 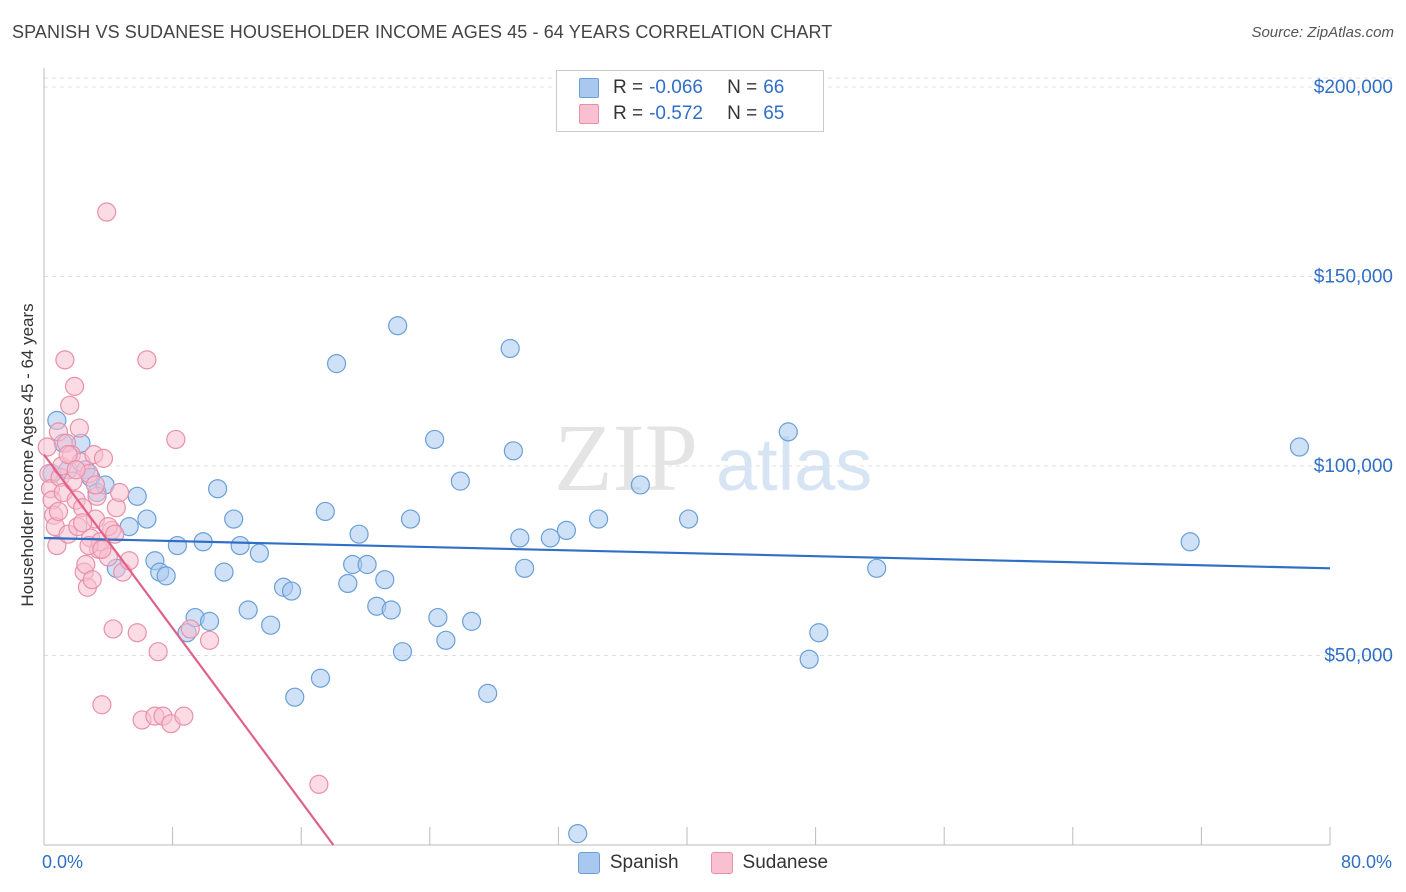 I want to click on bottom-legend-sudanese: Sudanese, so click(x=769, y=863).